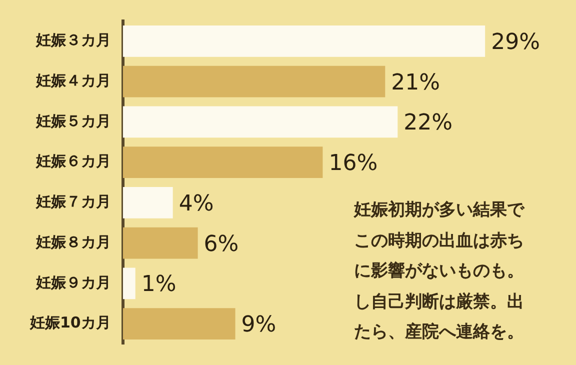  What do you see at coordinates (72, 40) in the screenshot?
I see `y-tick-label: 妊娠３カ月` at bounding box center [72, 40].